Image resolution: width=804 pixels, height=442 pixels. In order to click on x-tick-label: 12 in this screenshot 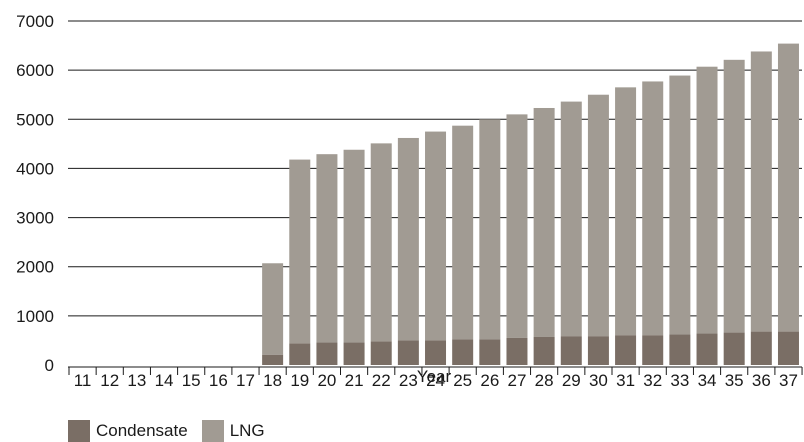, I will do `click(109, 380)`.